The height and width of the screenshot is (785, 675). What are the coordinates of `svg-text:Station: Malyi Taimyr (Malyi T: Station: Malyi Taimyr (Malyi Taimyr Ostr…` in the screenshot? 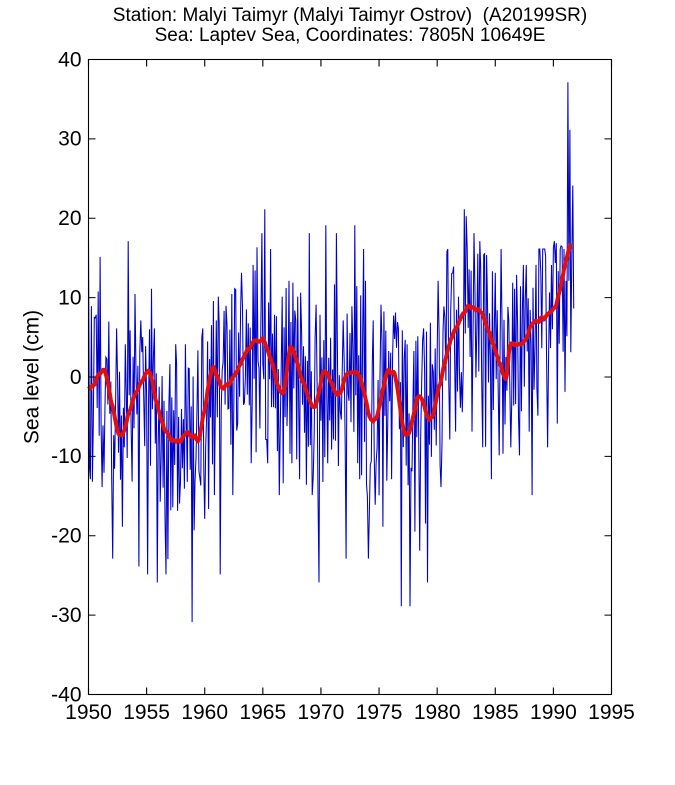 It's located at (350, 15).